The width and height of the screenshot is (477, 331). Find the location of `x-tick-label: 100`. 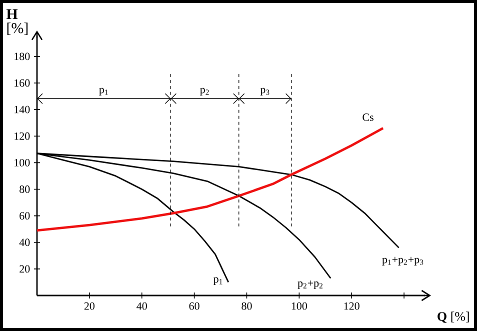

x-tick-label: 100 is located at coordinates (299, 306).